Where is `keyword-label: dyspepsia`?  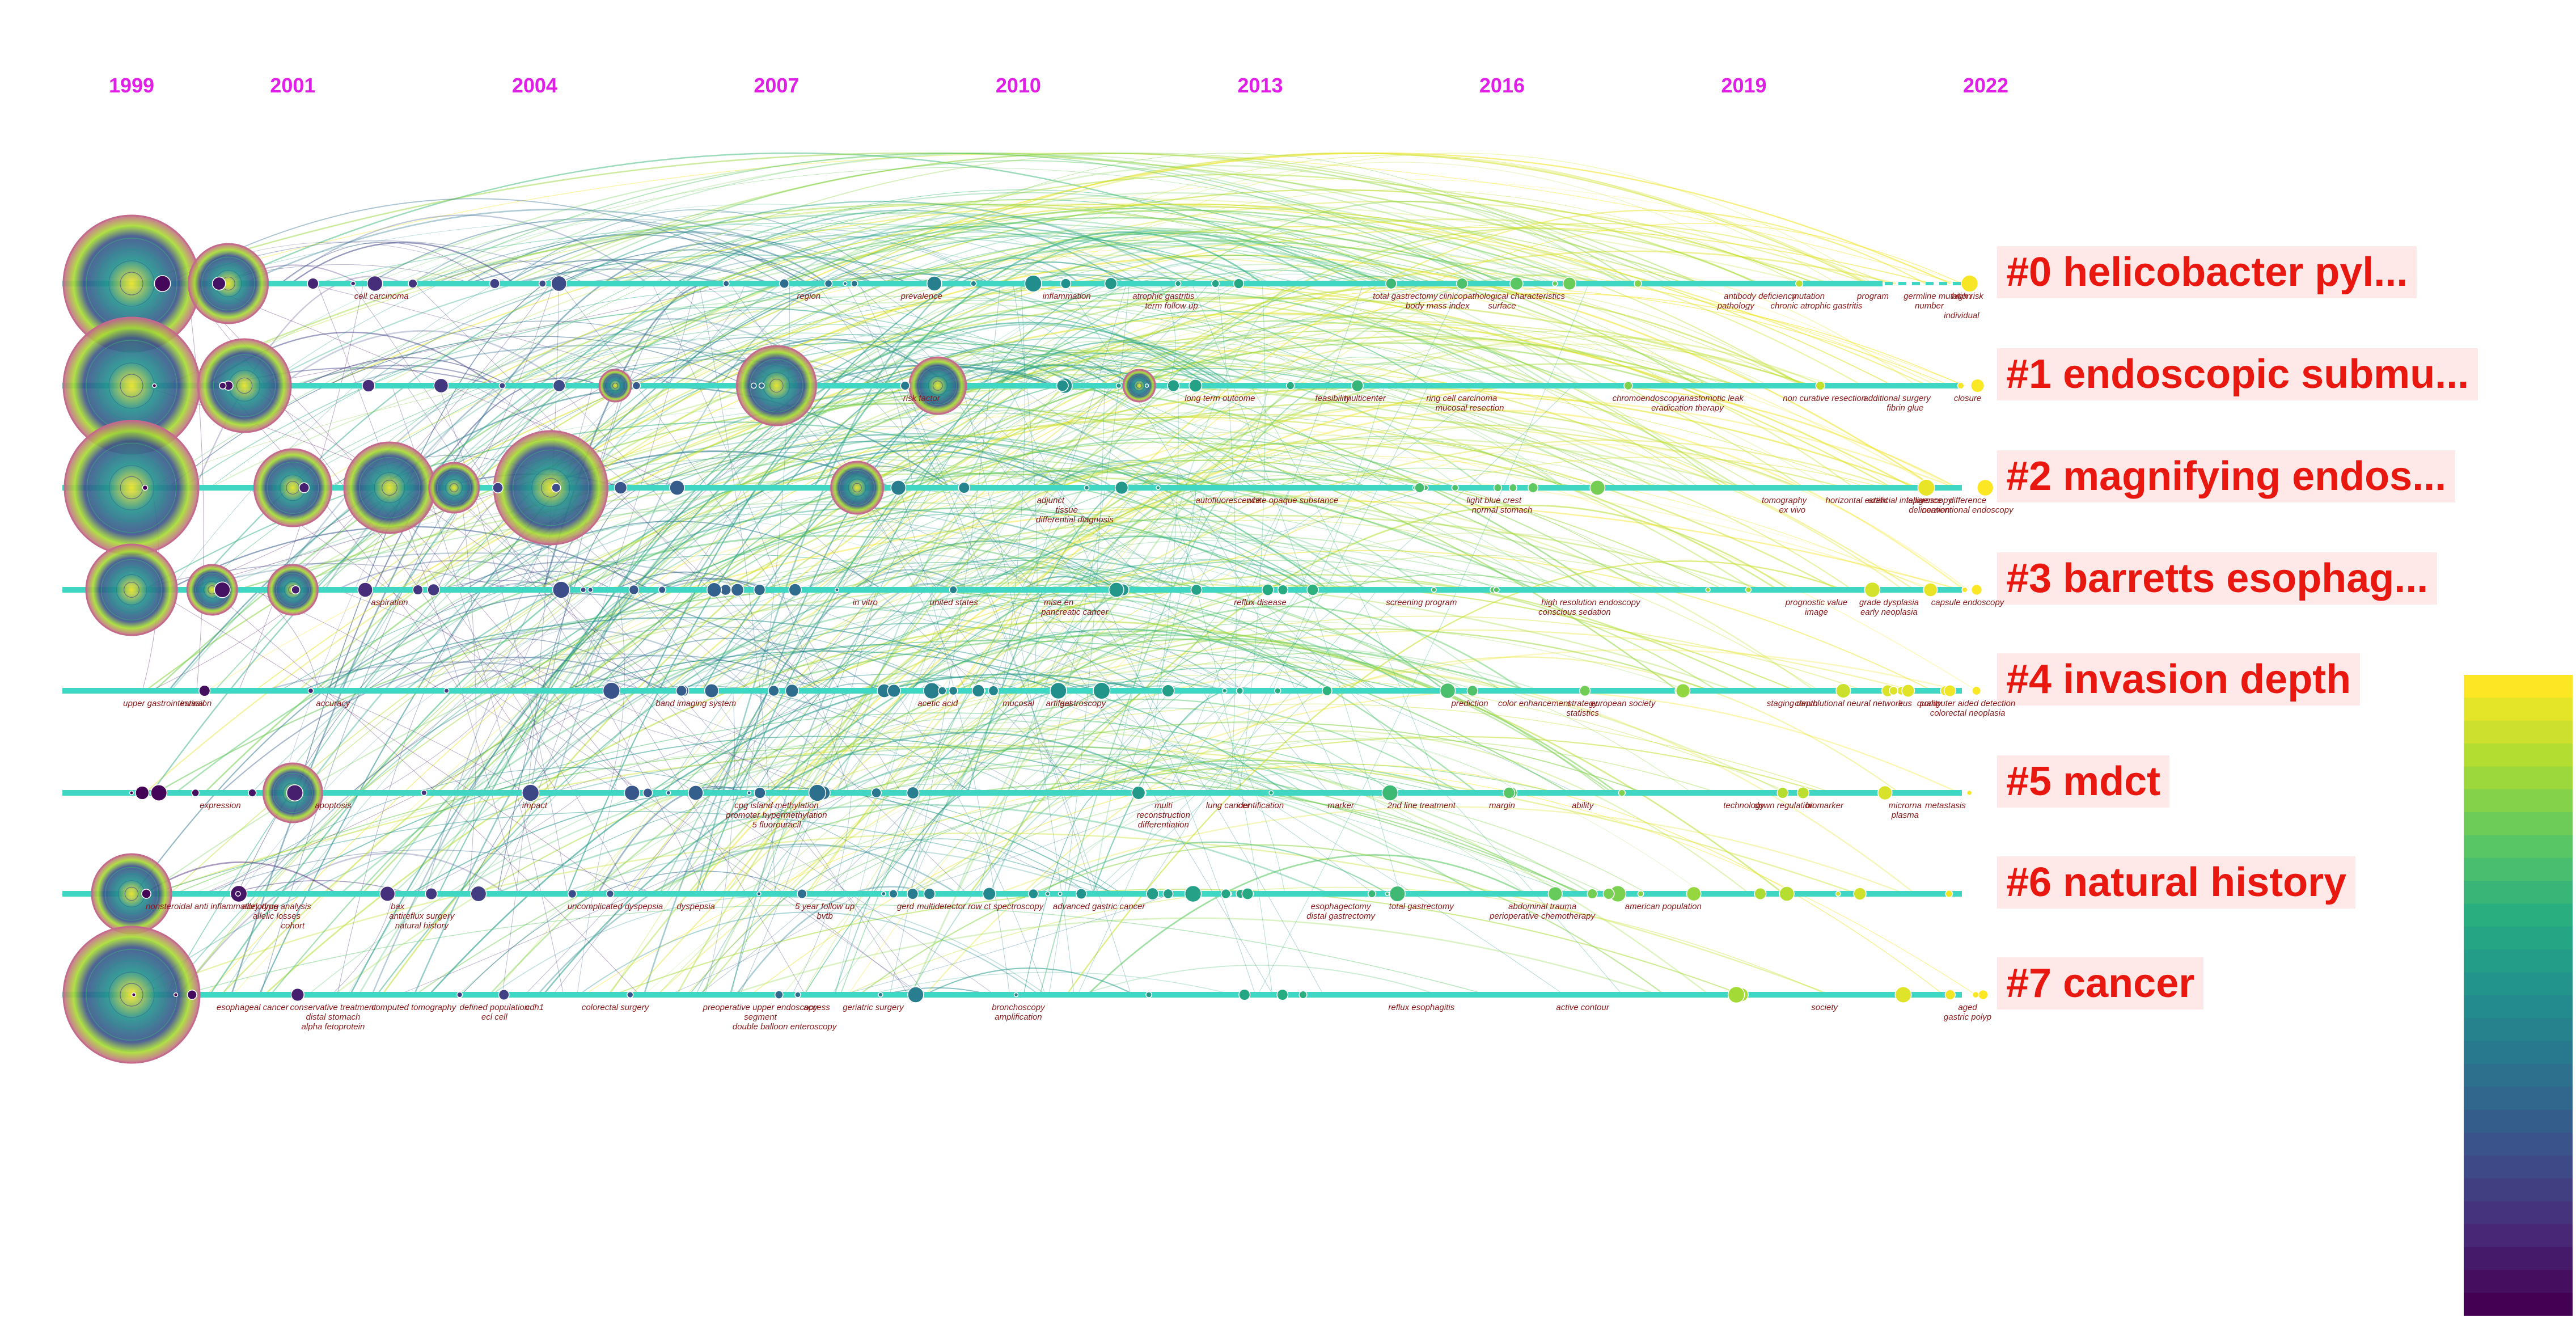
keyword-label: dyspepsia is located at coordinates (695, 906).